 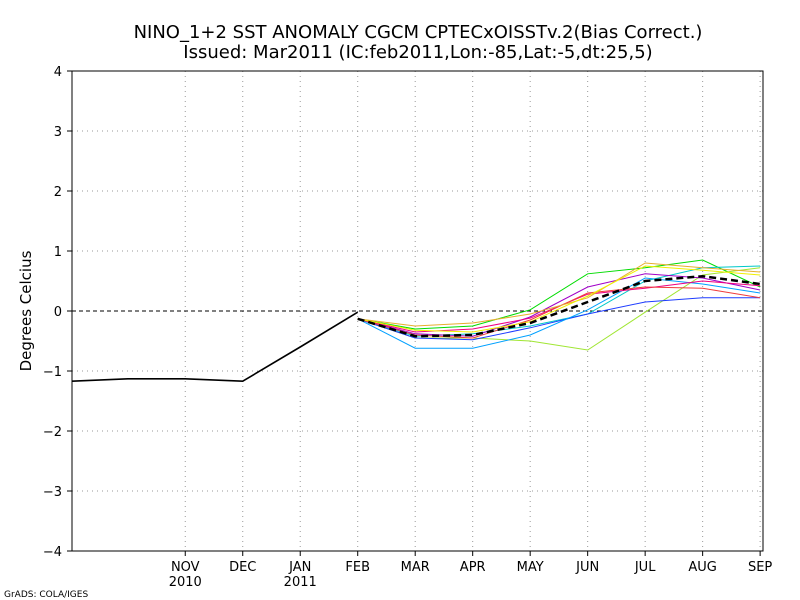 I want to click on x-tick-label-9: AUG, so click(x=702, y=567).